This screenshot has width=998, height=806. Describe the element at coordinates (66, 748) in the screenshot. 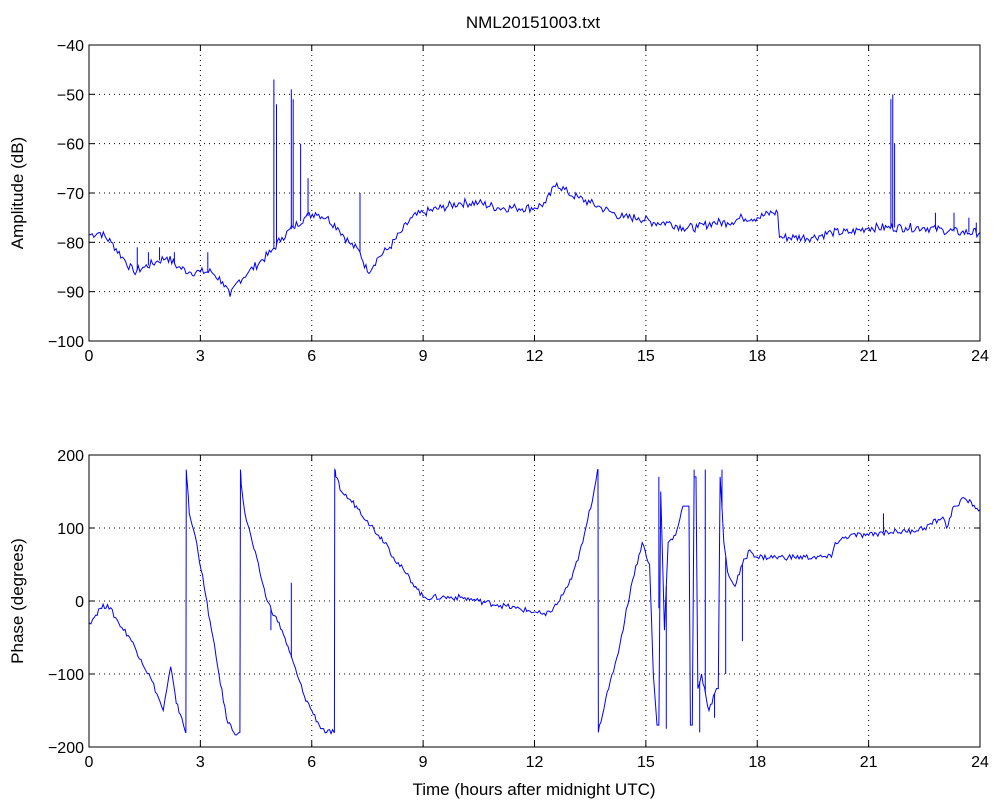

I see `phase-y-tick-label: −200` at that location.